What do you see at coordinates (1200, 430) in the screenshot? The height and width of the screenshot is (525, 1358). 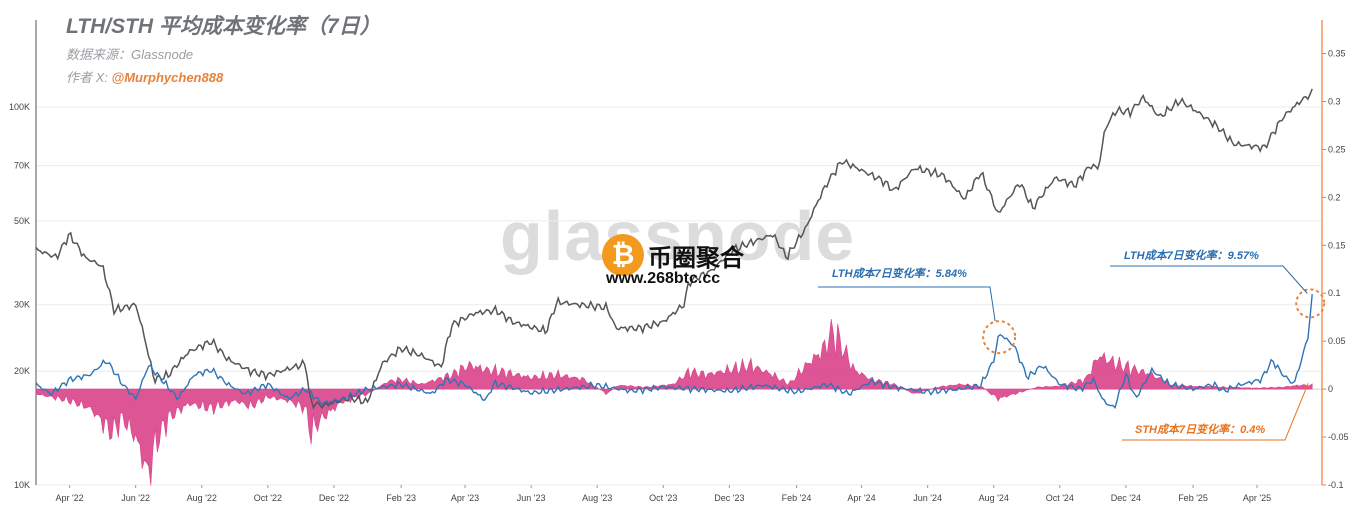 I see `annotation-sth-latest: STH成本7日变化率：0.4%` at bounding box center [1200, 430].